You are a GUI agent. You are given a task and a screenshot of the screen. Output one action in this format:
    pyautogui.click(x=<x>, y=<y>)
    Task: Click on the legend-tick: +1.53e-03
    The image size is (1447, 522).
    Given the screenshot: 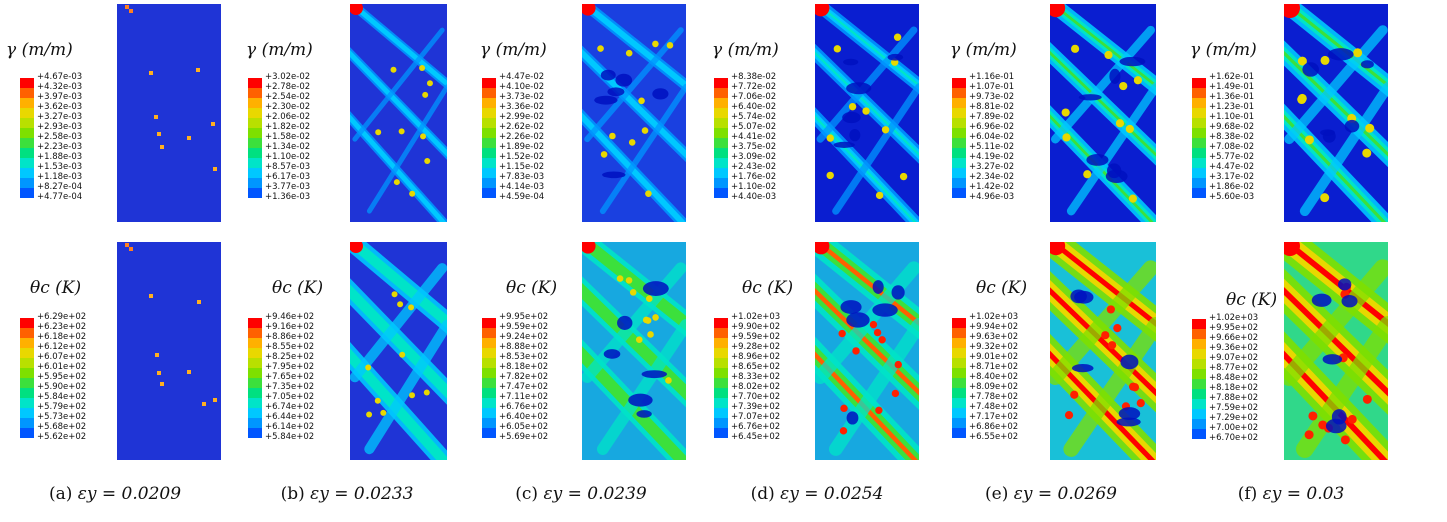 What is the action you would take?
    pyautogui.click(x=60, y=167)
    